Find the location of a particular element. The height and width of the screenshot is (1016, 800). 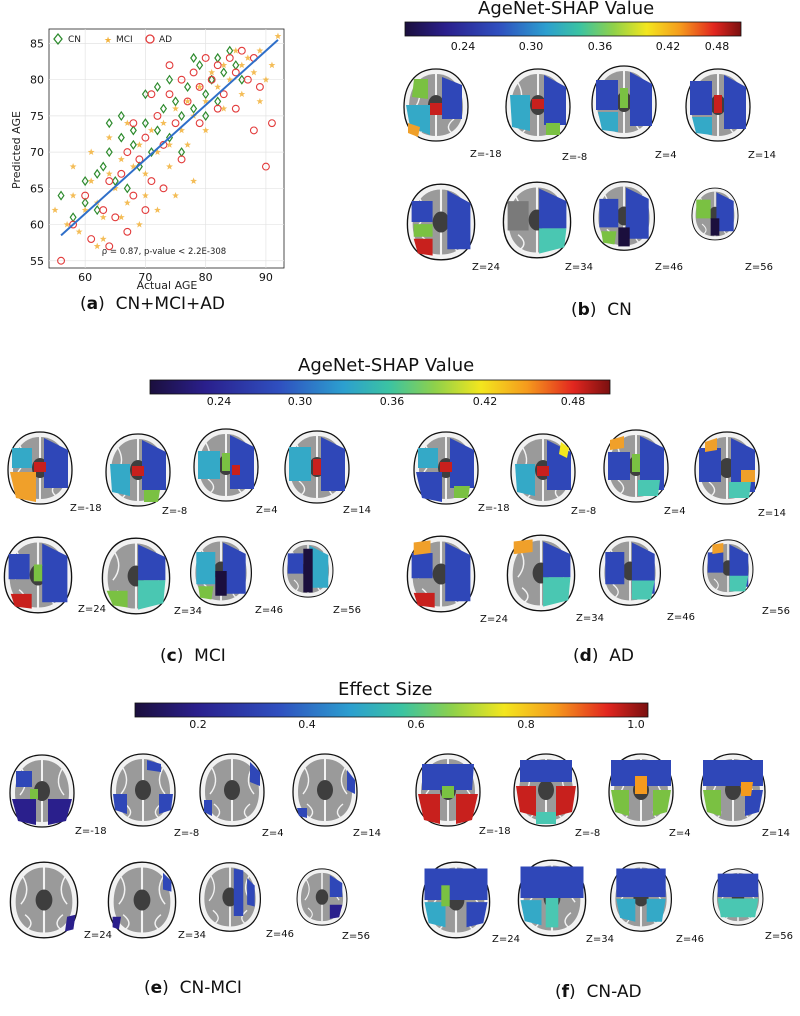

colorbar-title-effect: Effect Size is located at coordinates (385, 689).